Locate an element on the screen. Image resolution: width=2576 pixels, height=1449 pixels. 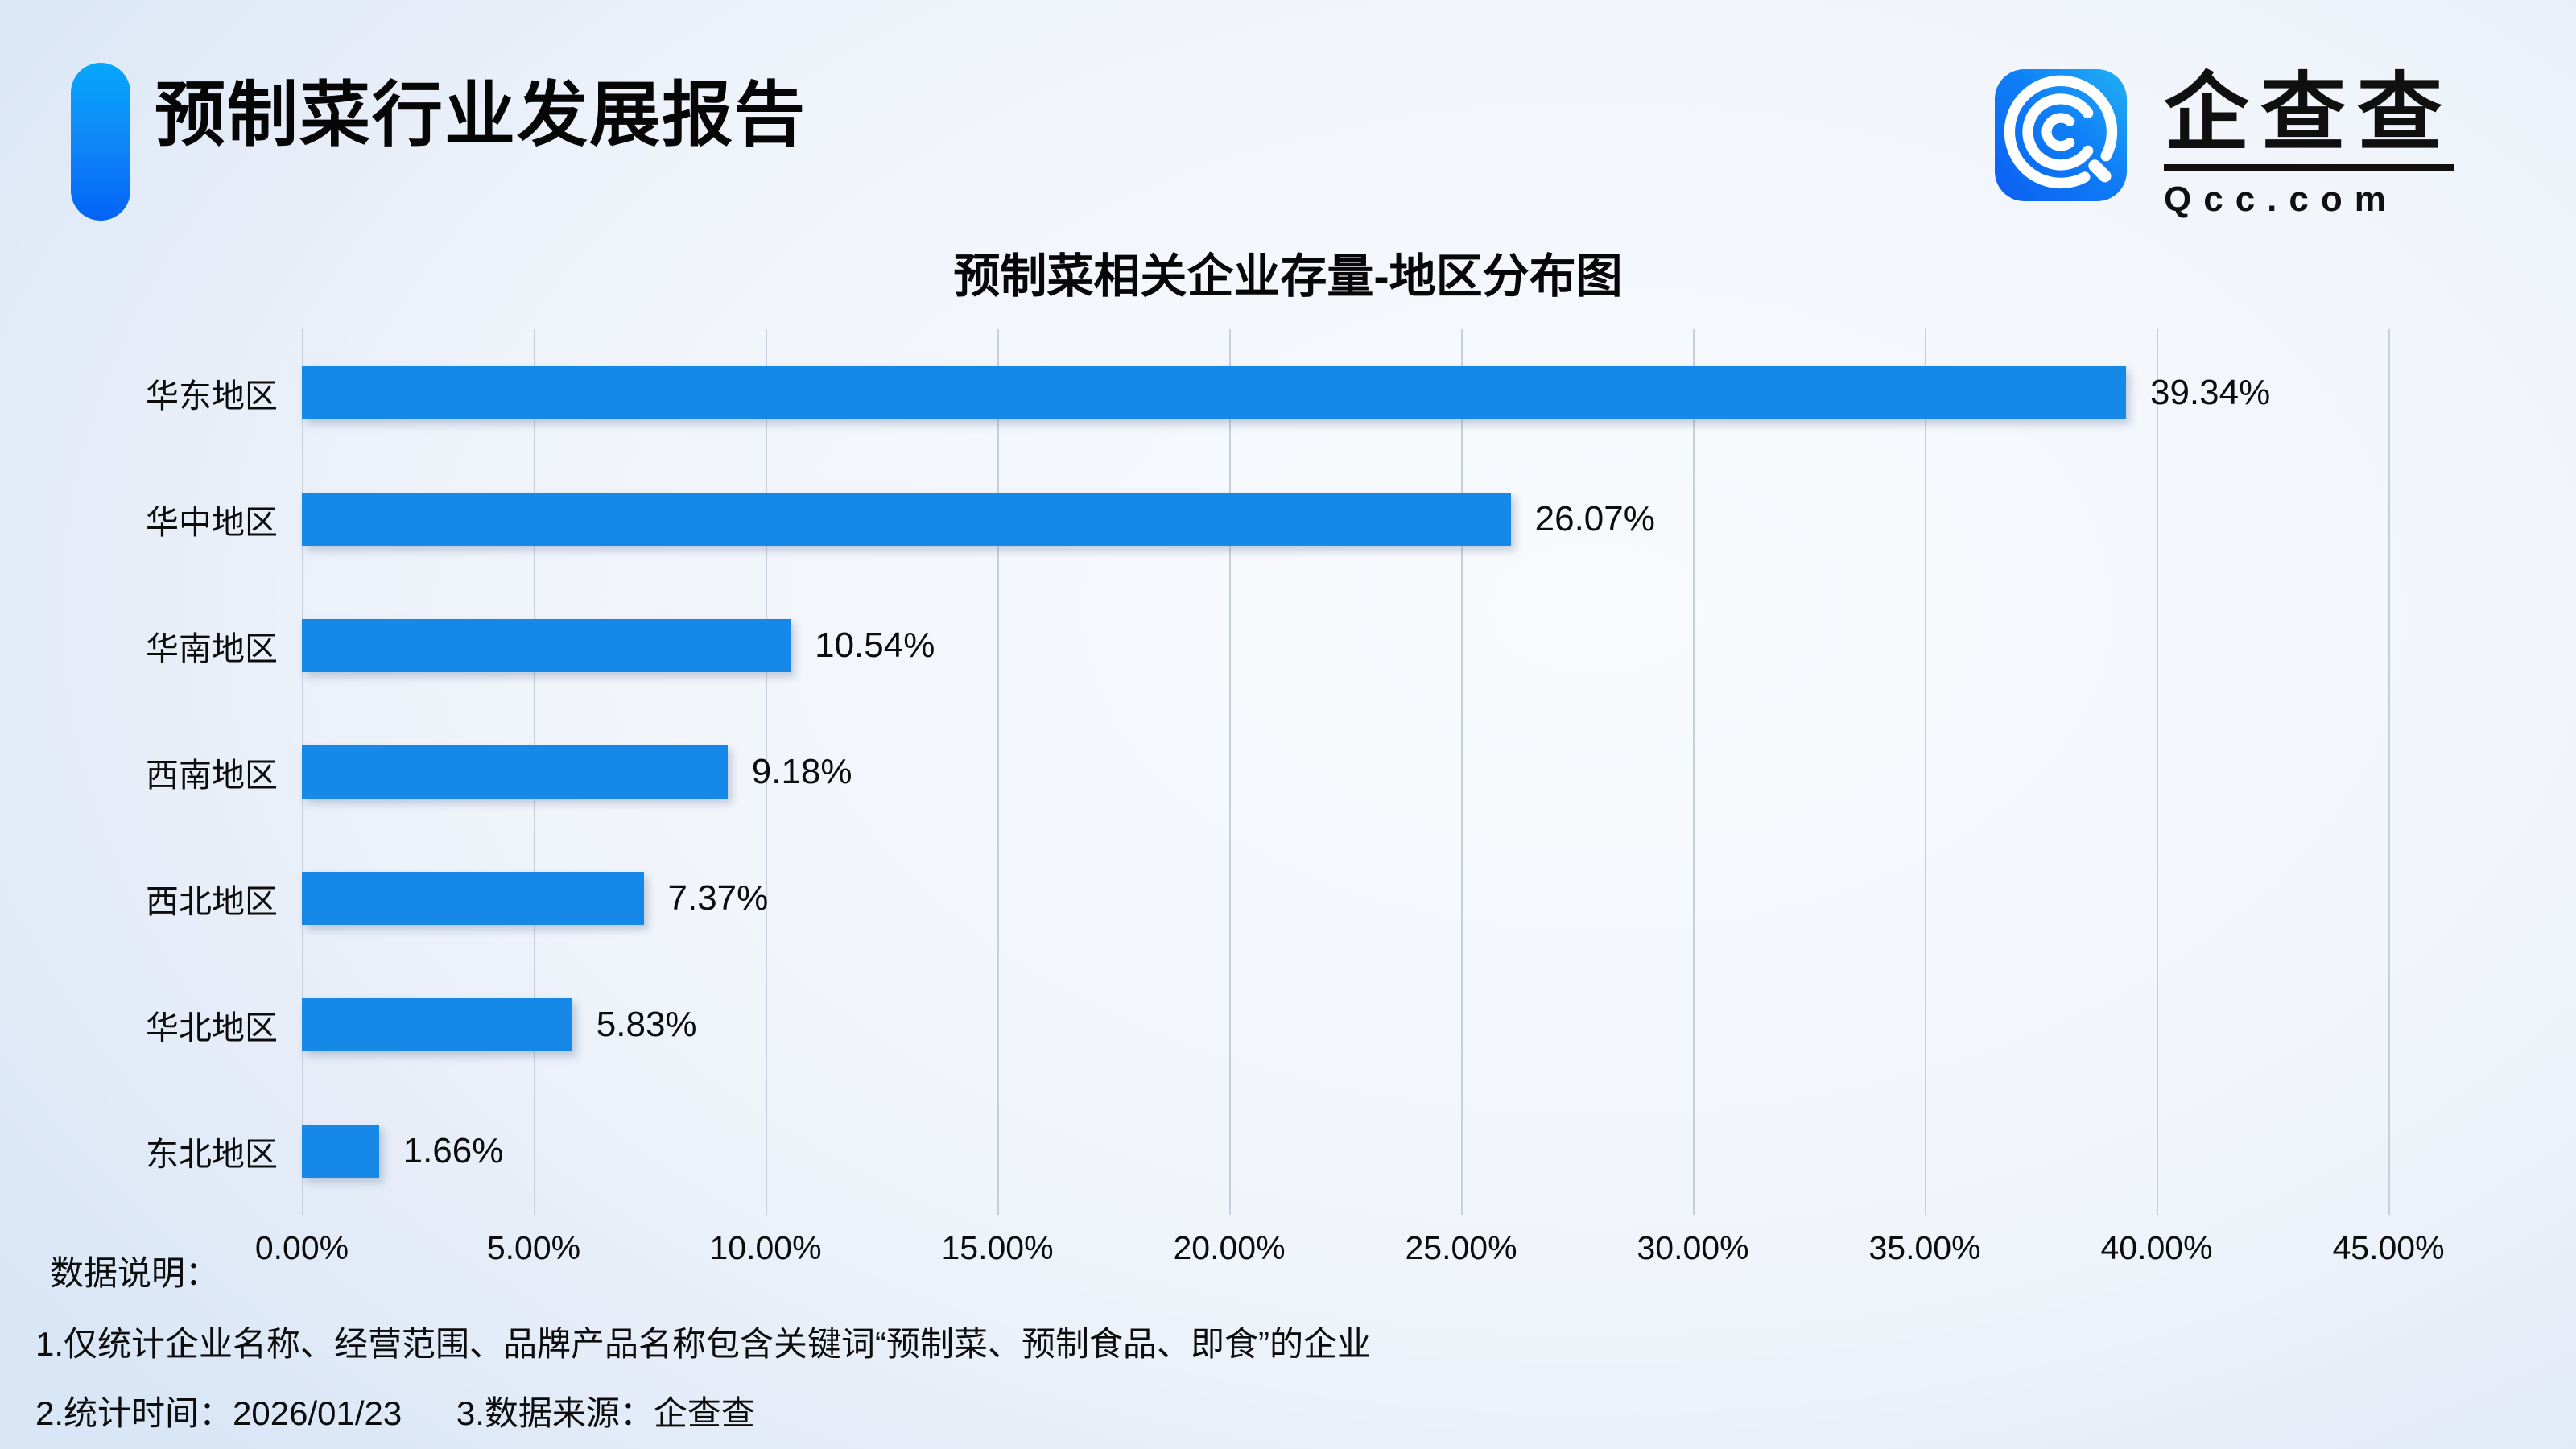
category-label: 华东地区 is located at coordinates (212, 396).